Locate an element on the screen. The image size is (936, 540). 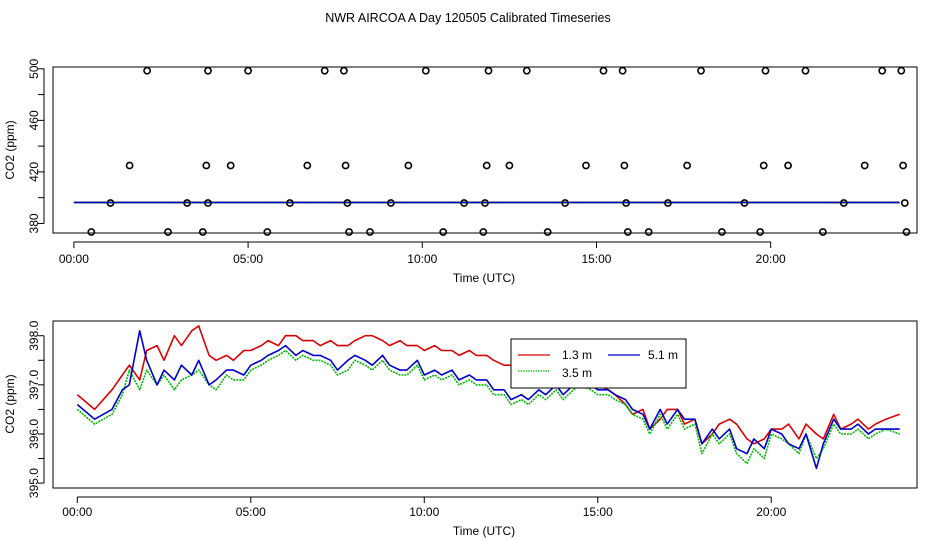
y-tick-label: 420 is located at coordinates (34, 172).